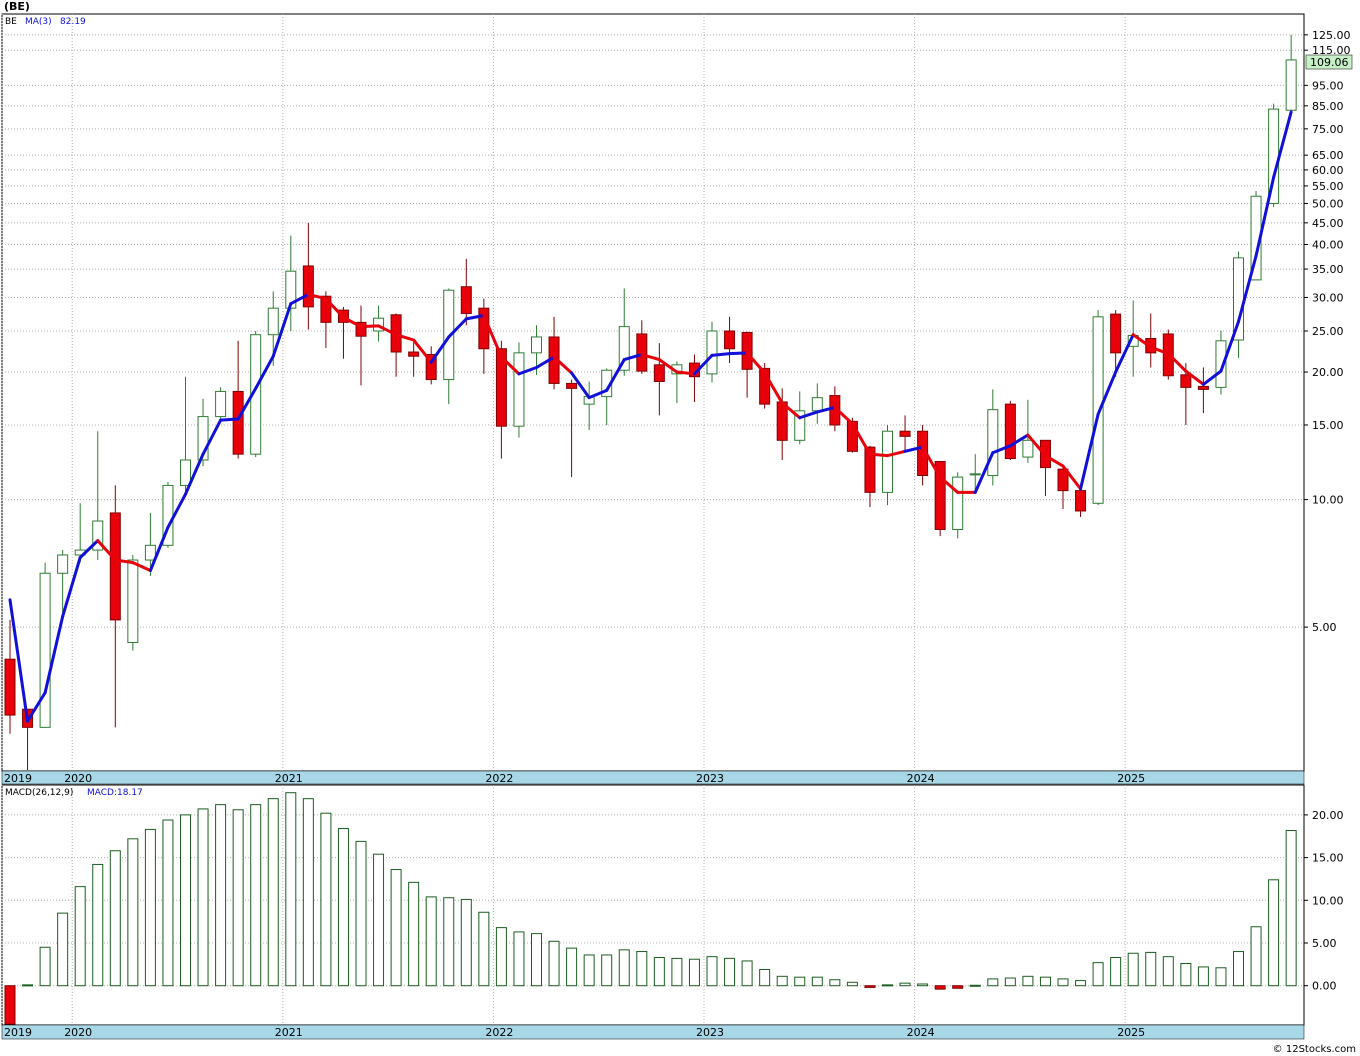 The image size is (1360, 1056). Describe the element at coordinates (1328, 106) in the screenshot. I see `price-tick-label: 85.00` at that location.